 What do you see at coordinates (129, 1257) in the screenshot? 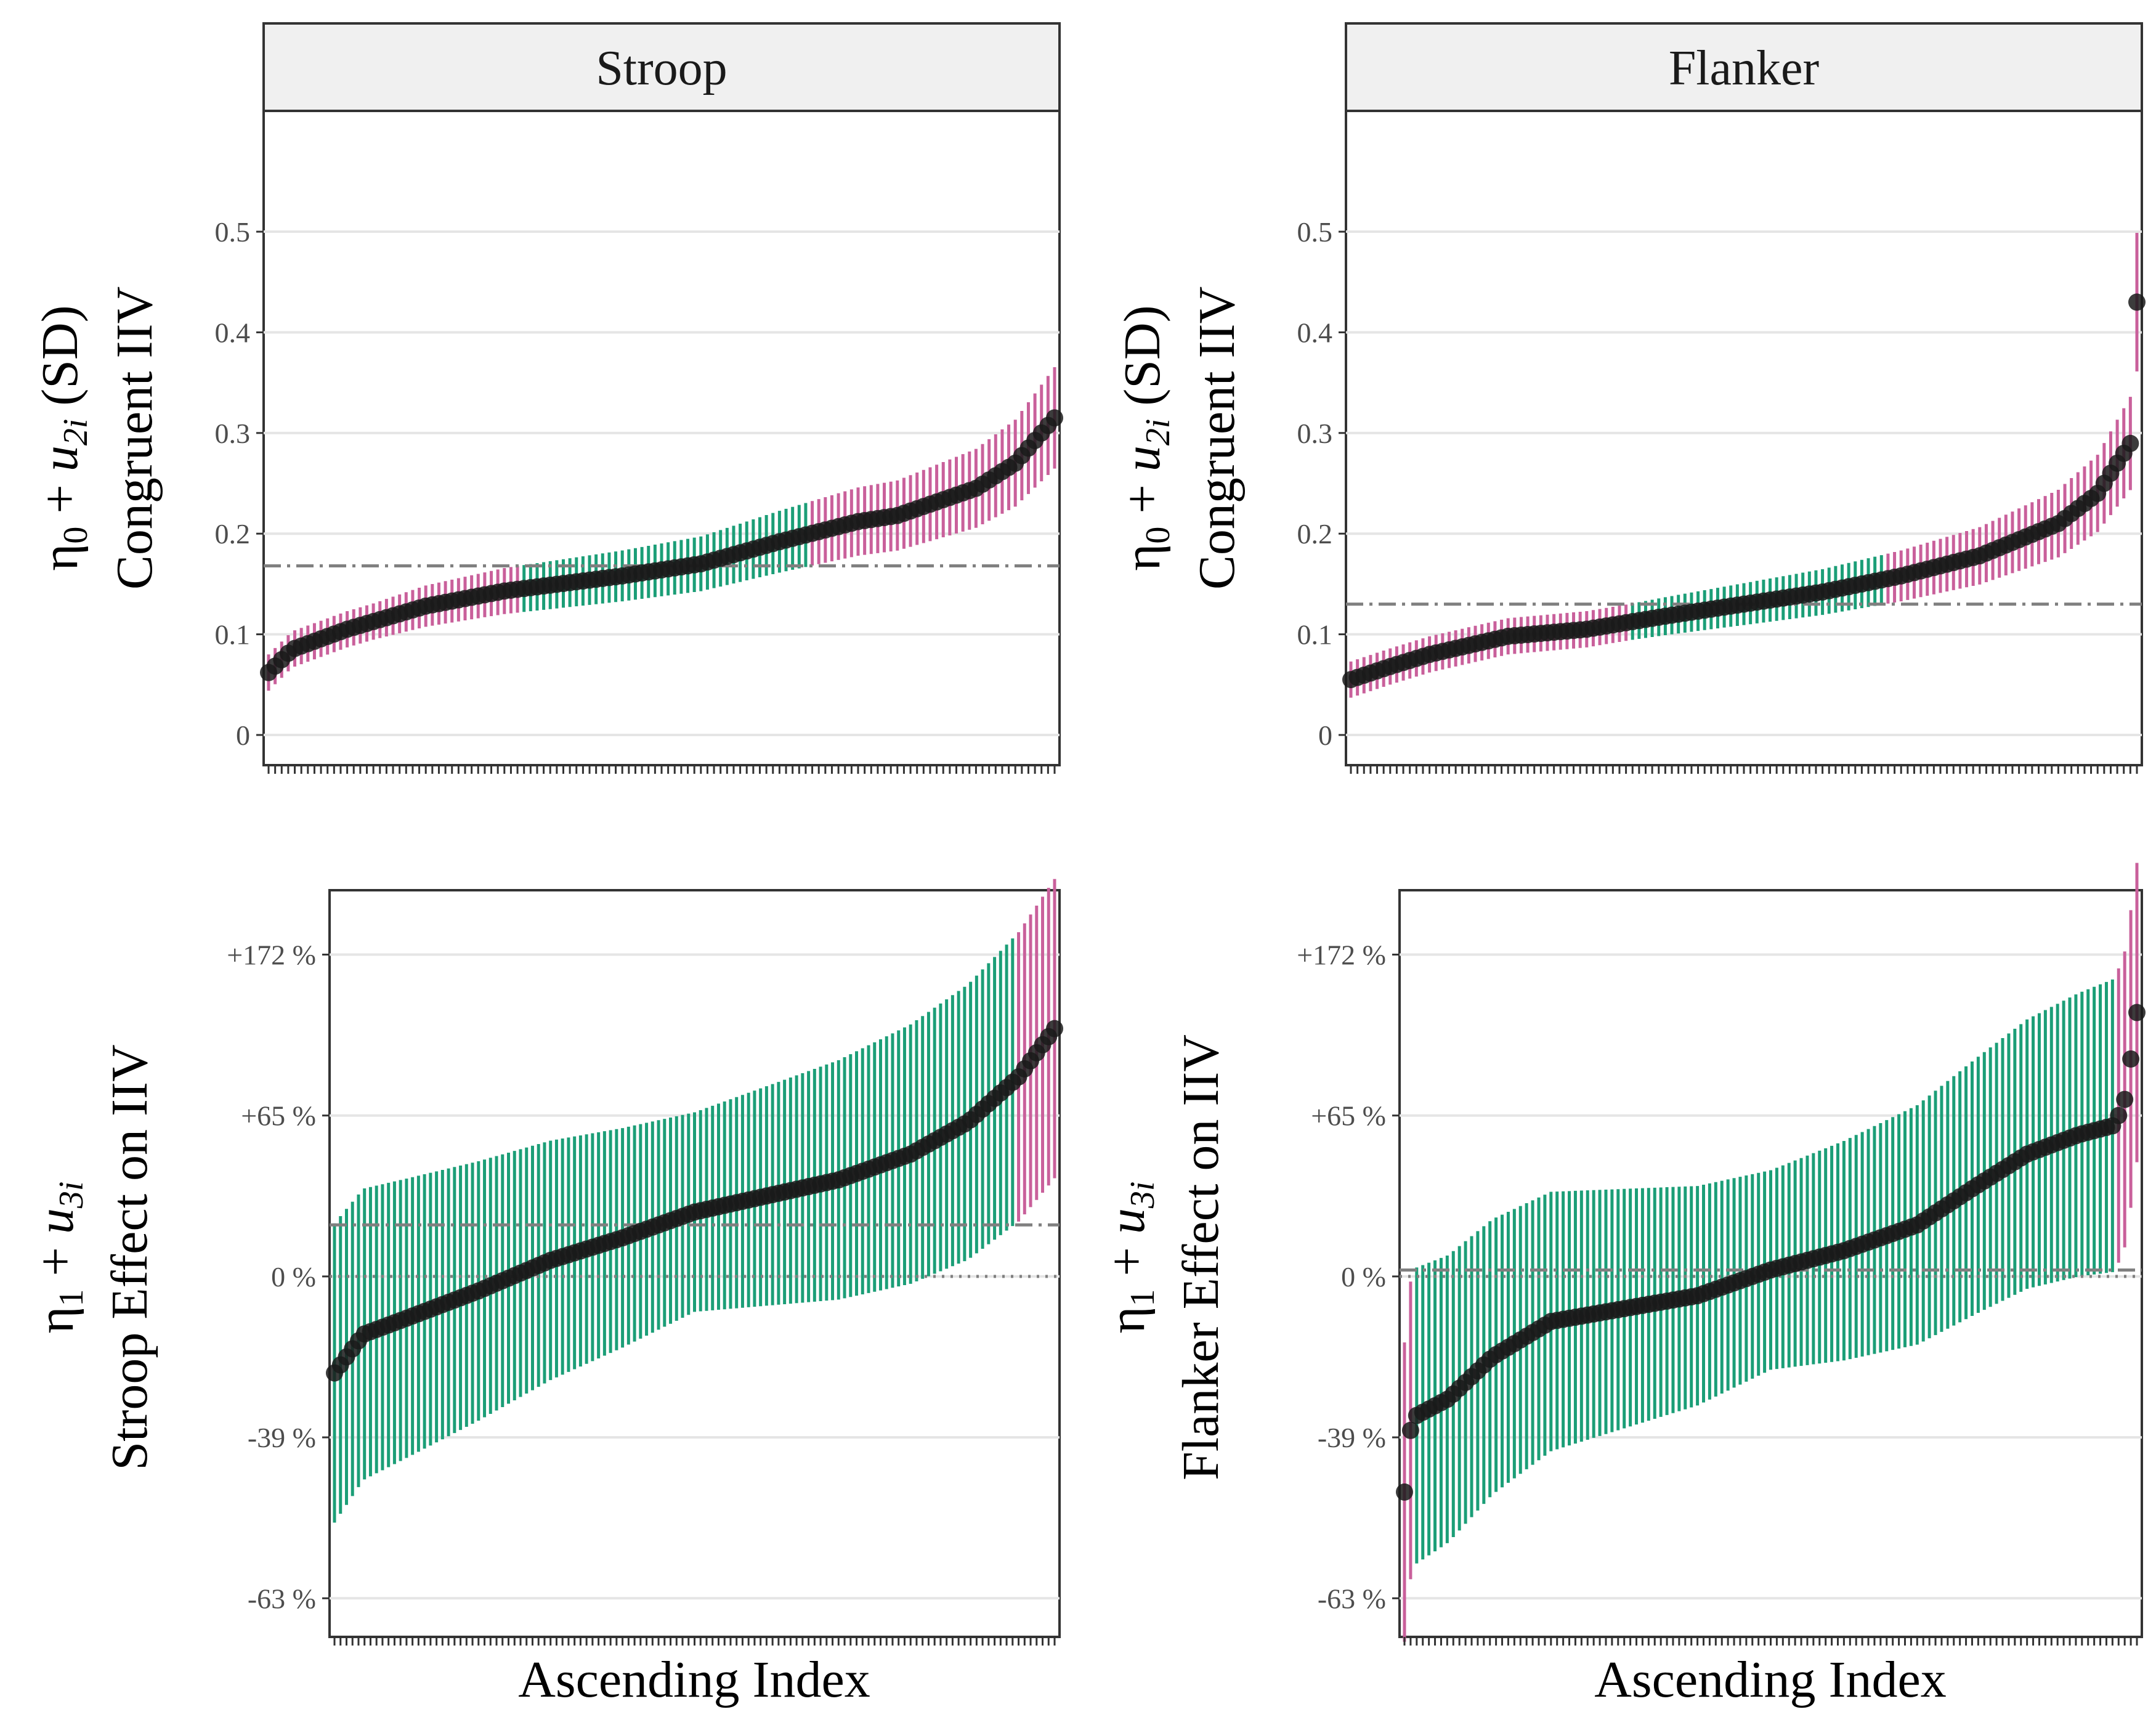
I see `y-axis-title-line2: Stroop Effect on IIV` at bounding box center [129, 1257].